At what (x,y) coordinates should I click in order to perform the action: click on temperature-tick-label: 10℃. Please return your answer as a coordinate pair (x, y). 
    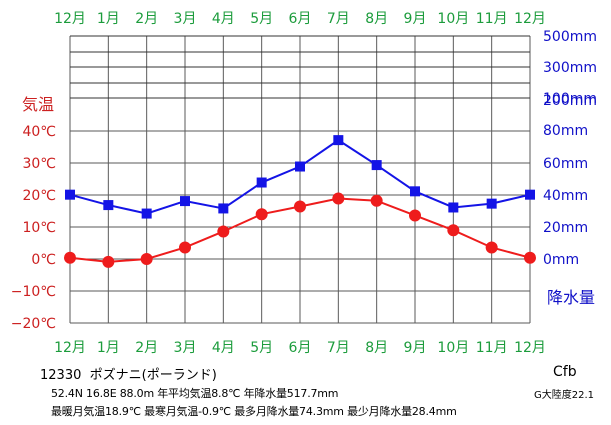
    Looking at the image, I should click on (39, 228).